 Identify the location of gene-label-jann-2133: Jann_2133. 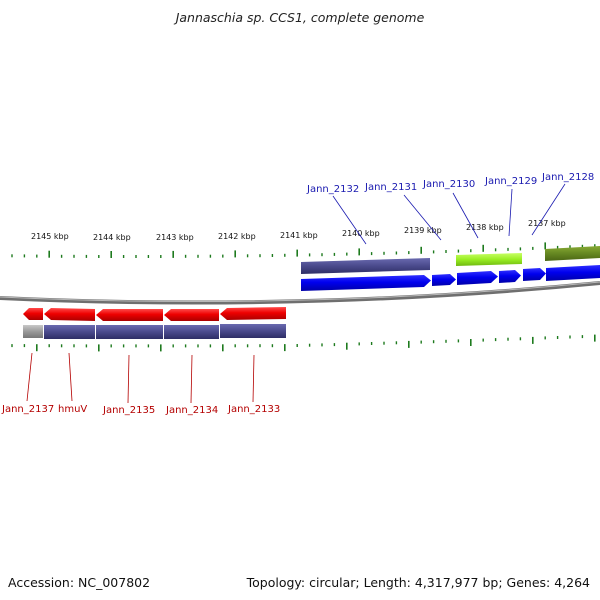
(253, 409).